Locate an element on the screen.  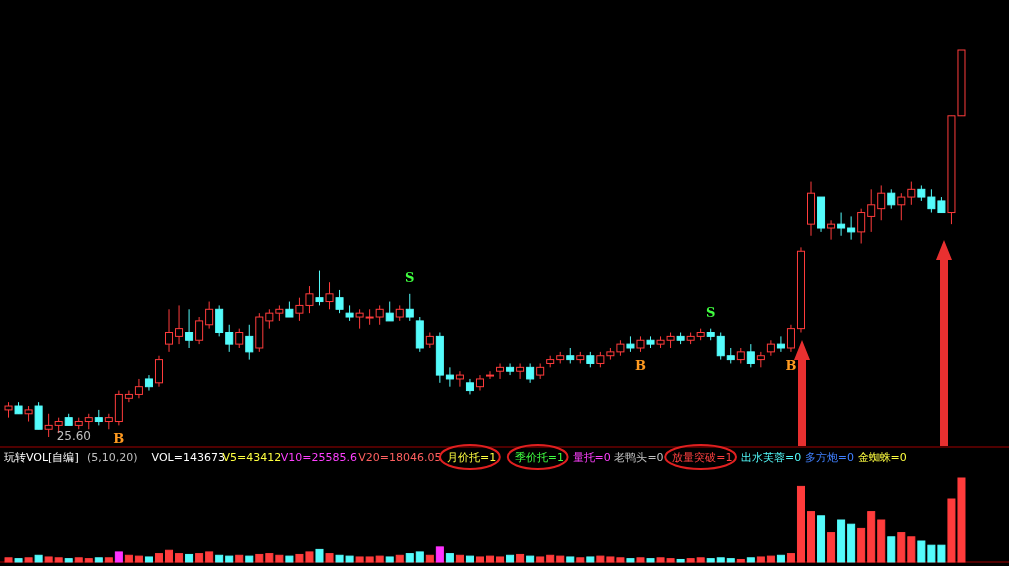
text: 月价托=1 is located at coordinates (472, 457).